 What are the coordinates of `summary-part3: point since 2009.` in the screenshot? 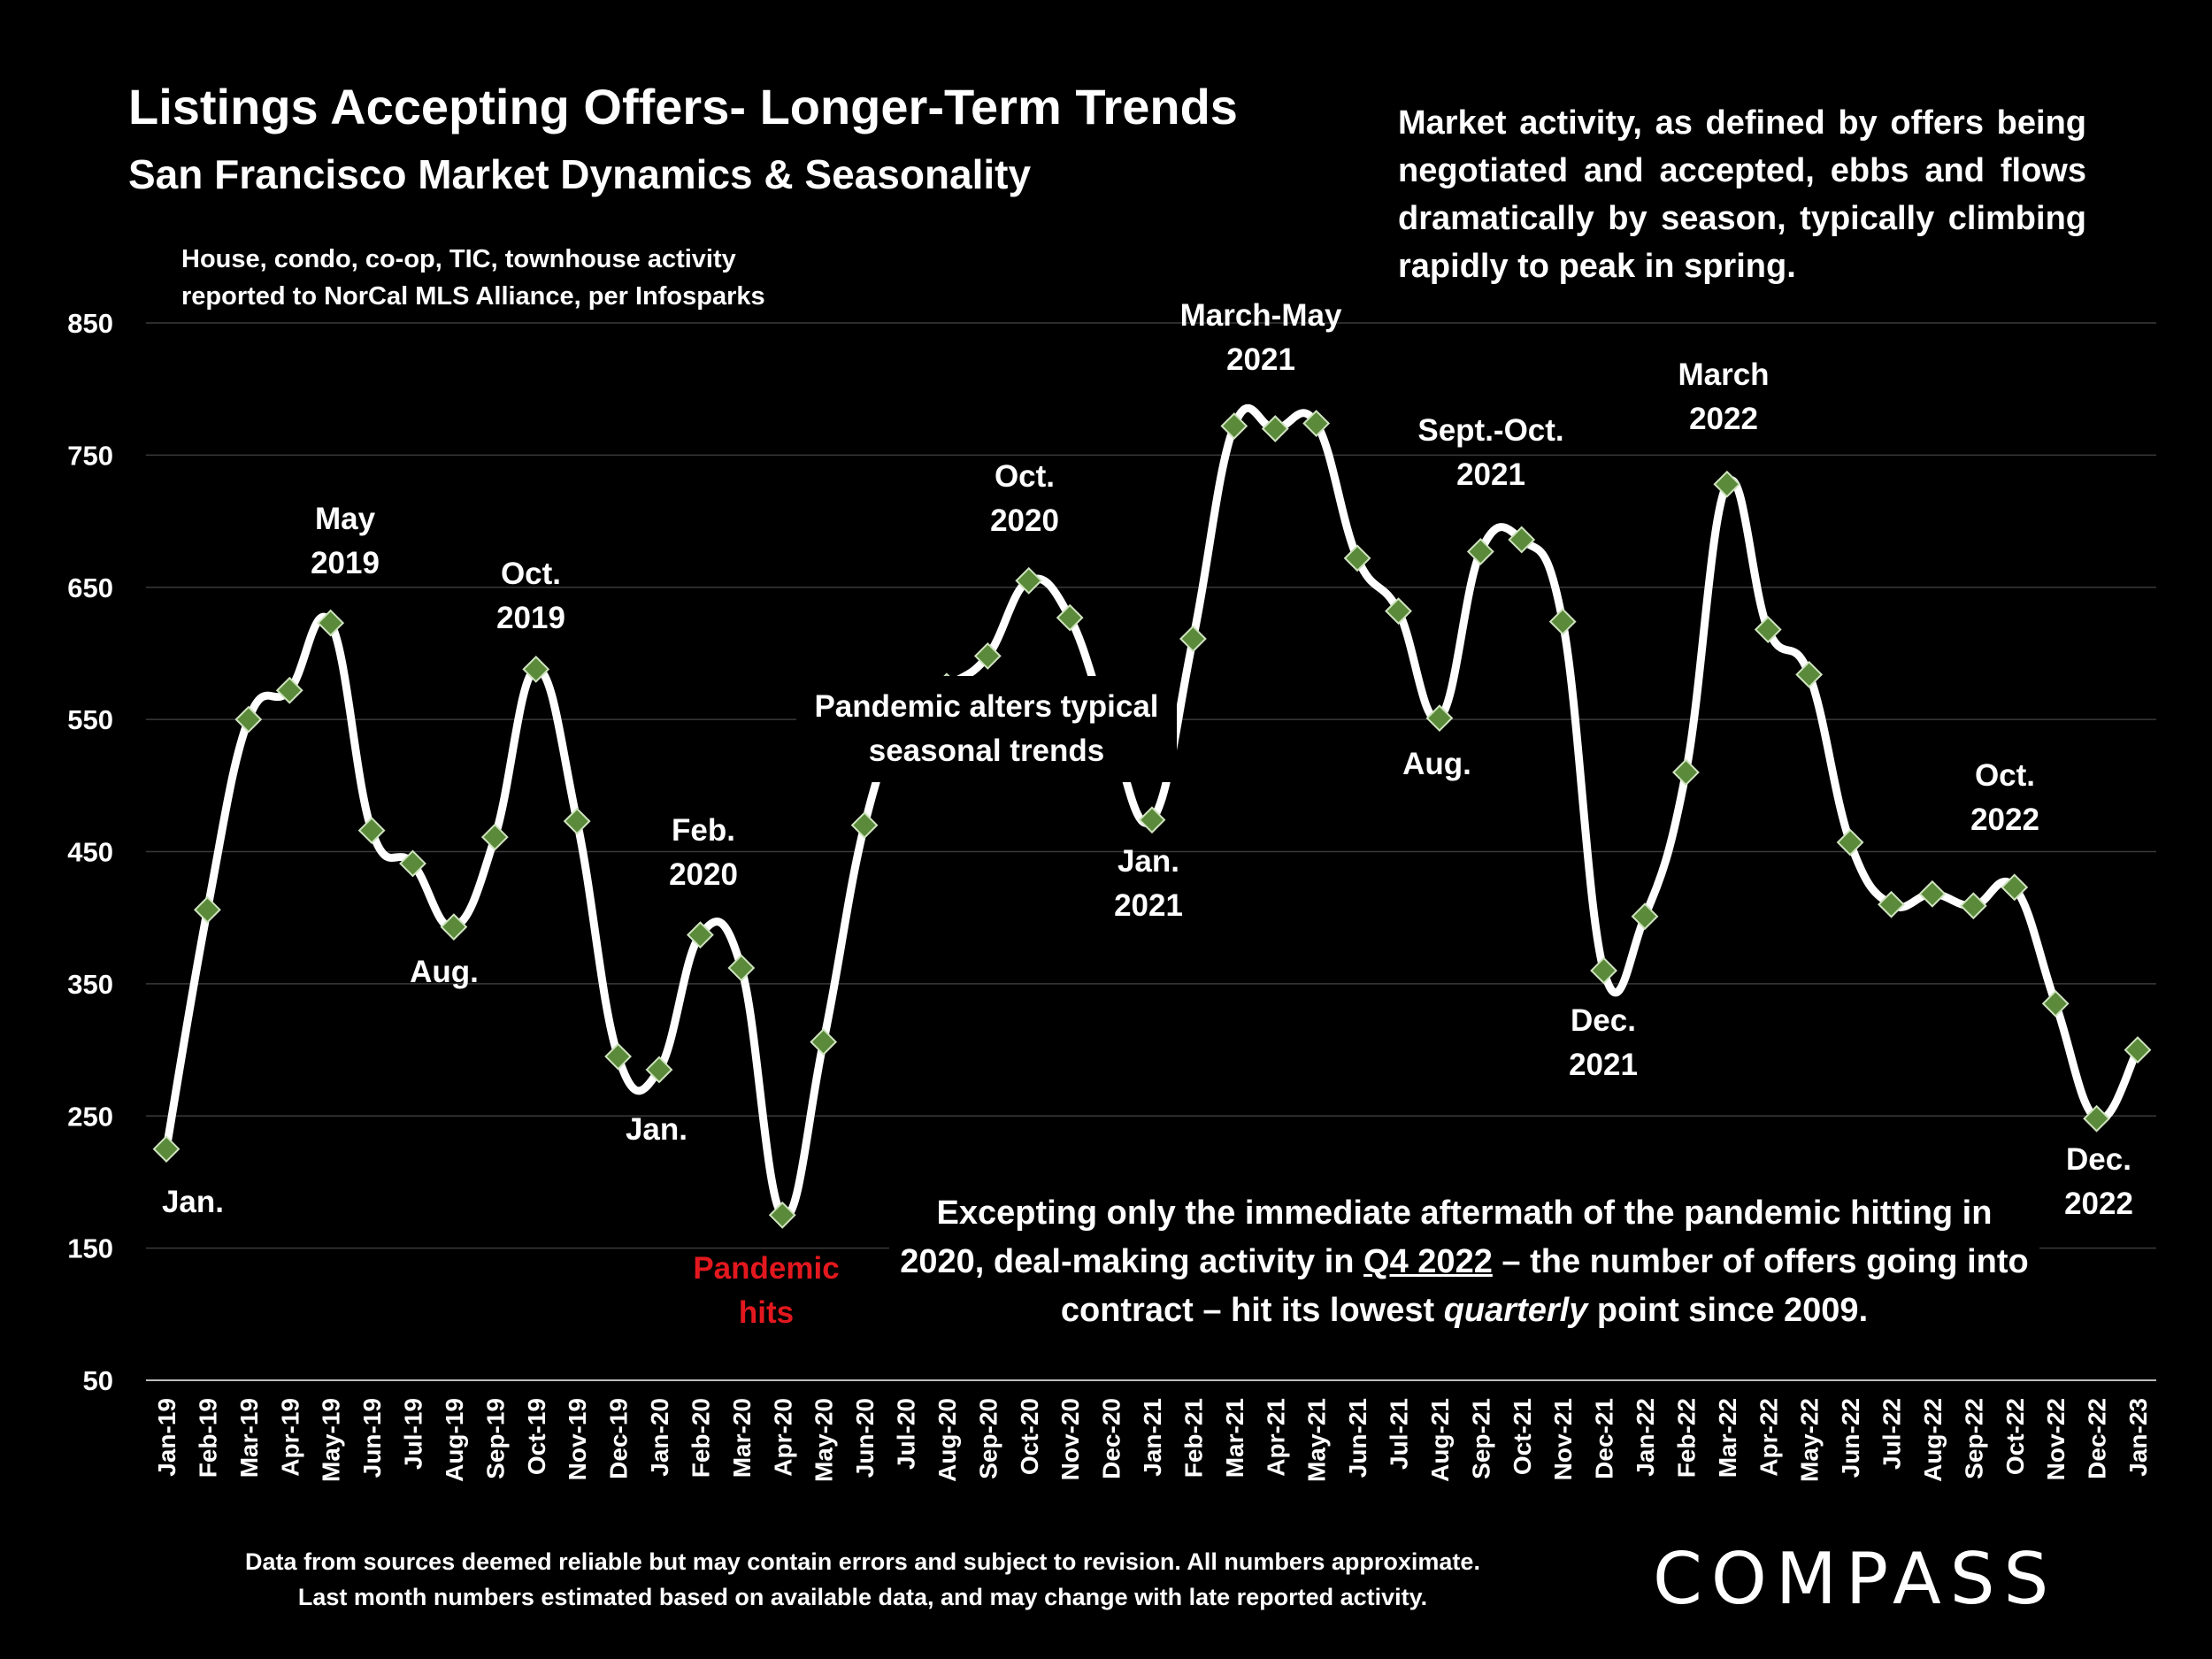 It's located at (1728, 1311).